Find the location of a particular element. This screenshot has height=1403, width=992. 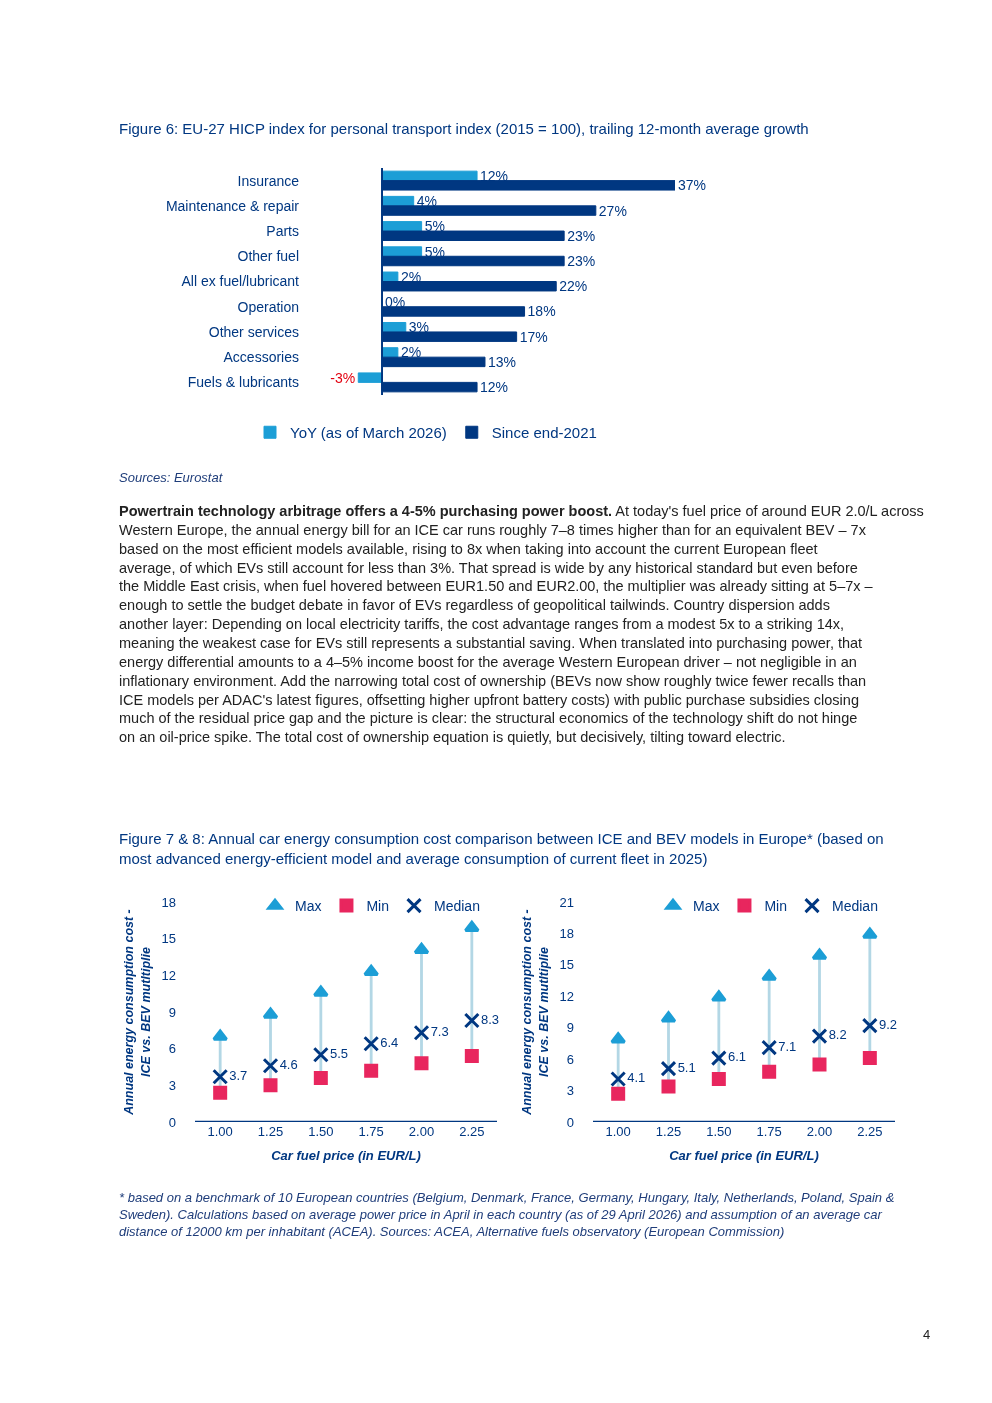

data-label: 9.2 is located at coordinates (888, 1024).